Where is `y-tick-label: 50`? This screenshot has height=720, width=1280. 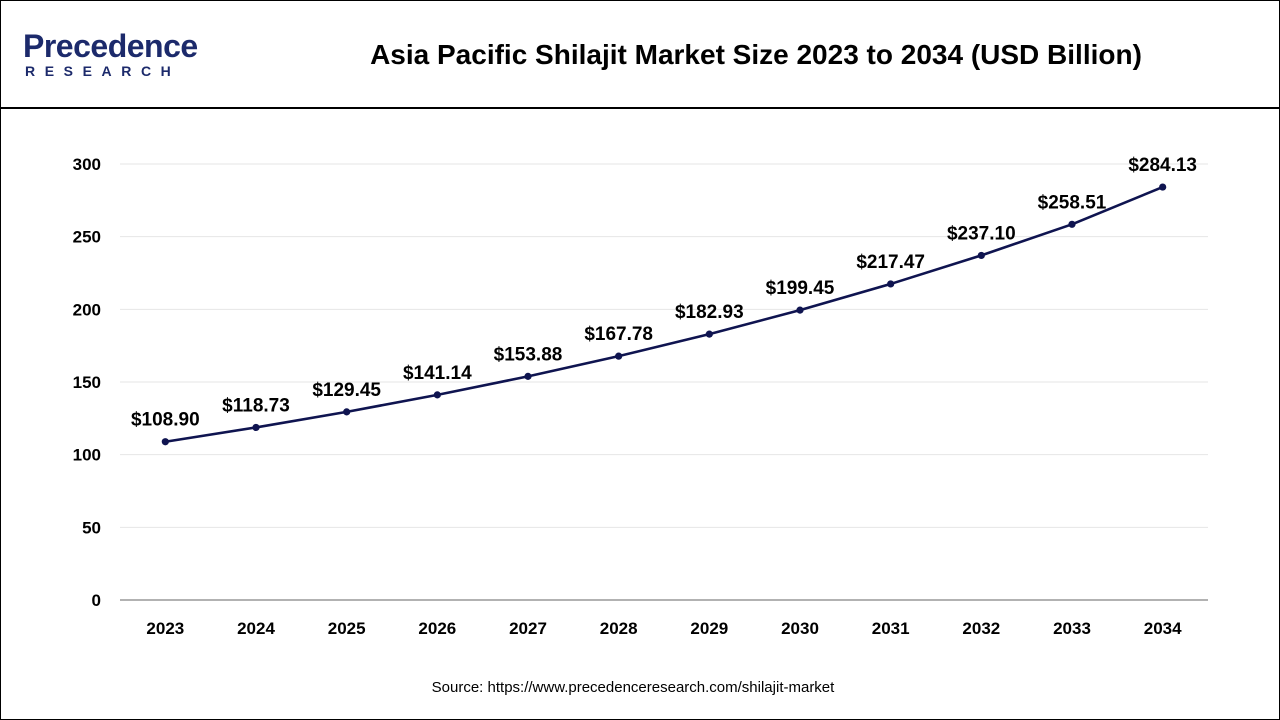 y-tick-label: 50 is located at coordinates (91, 527).